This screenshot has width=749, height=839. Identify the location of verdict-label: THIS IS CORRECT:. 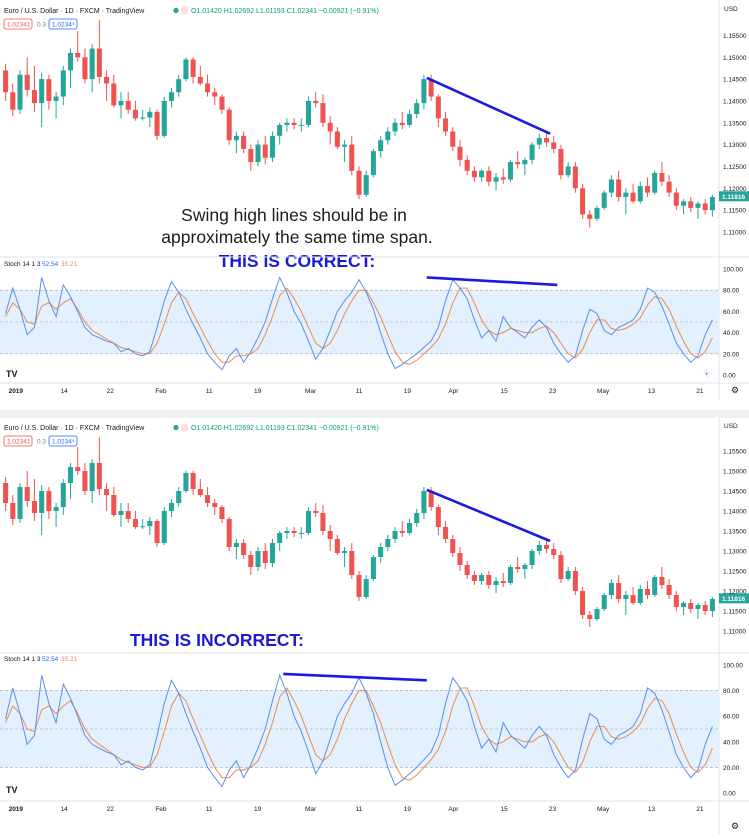
(297, 261).